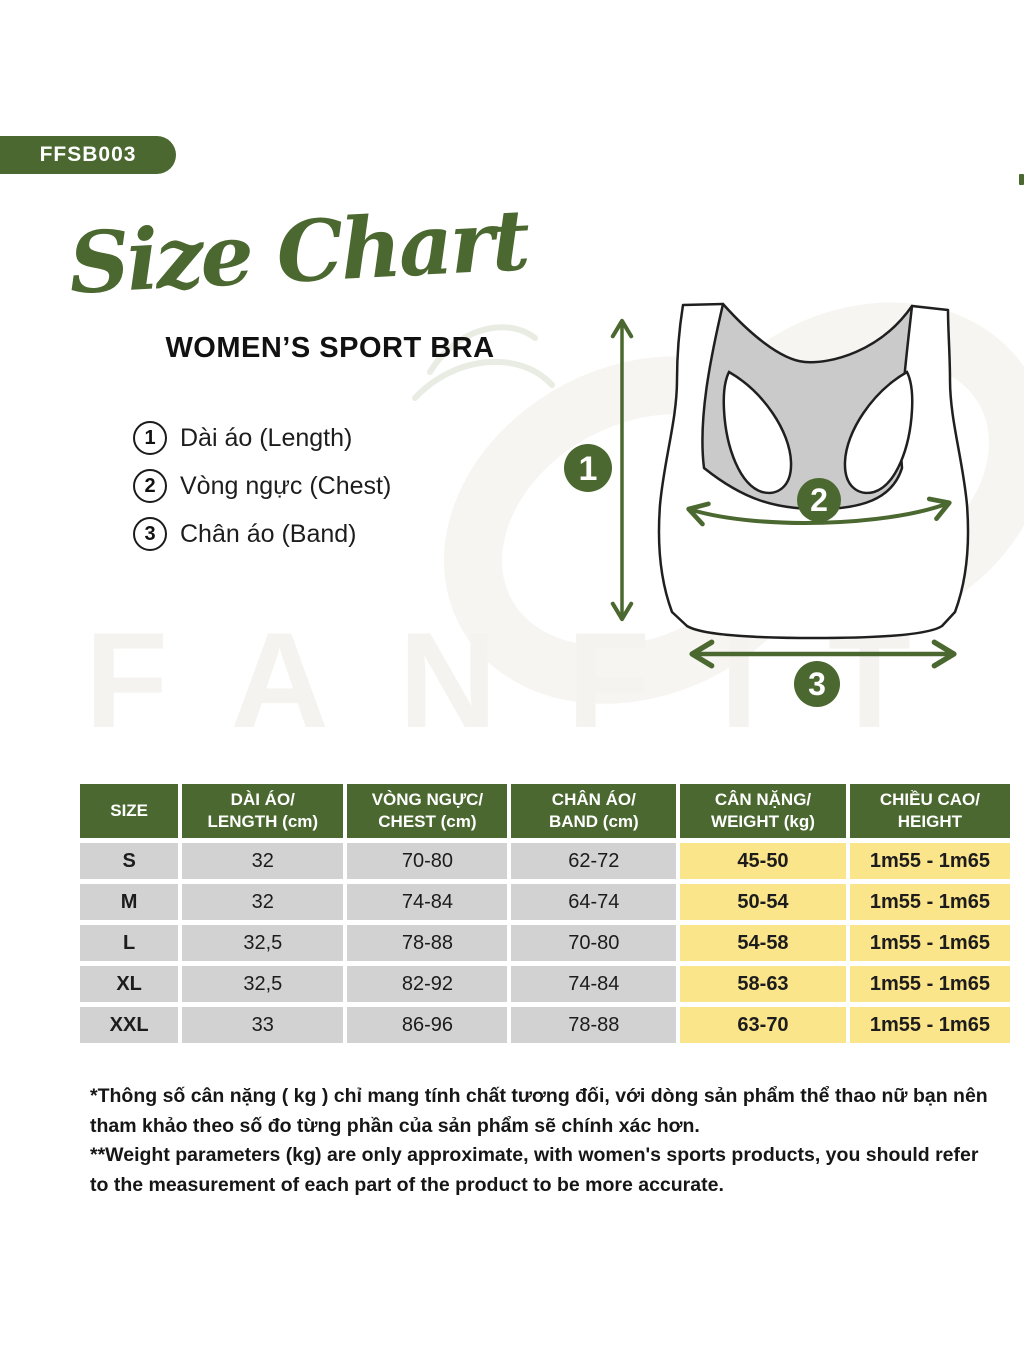  Describe the element at coordinates (427, 861) in the screenshot. I see `cell-chest: 70-80` at that location.